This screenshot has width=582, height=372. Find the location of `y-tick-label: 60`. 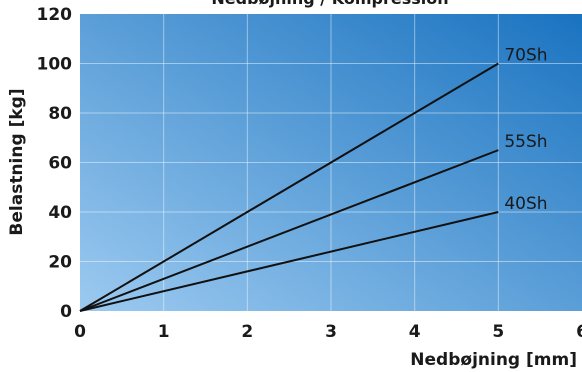

y-tick-label: 60 is located at coordinates (60, 164).